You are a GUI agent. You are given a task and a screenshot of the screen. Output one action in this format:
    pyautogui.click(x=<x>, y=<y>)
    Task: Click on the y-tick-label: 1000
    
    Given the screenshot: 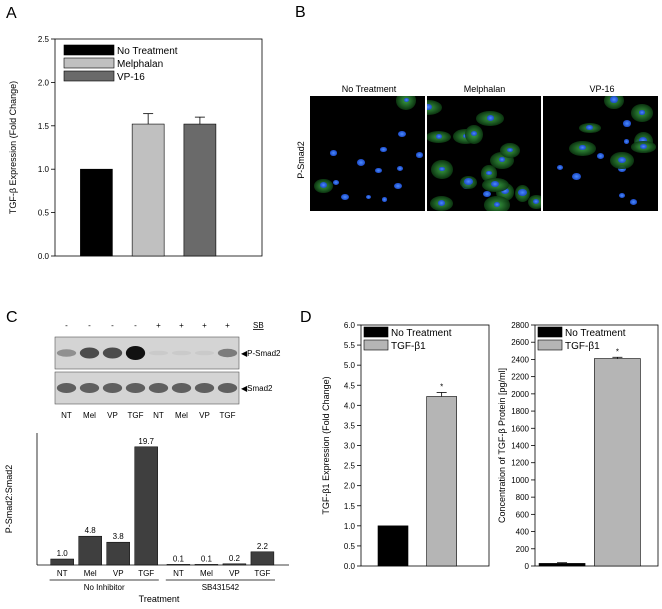 What is the action you would take?
    pyautogui.click(x=520, y=480)
    